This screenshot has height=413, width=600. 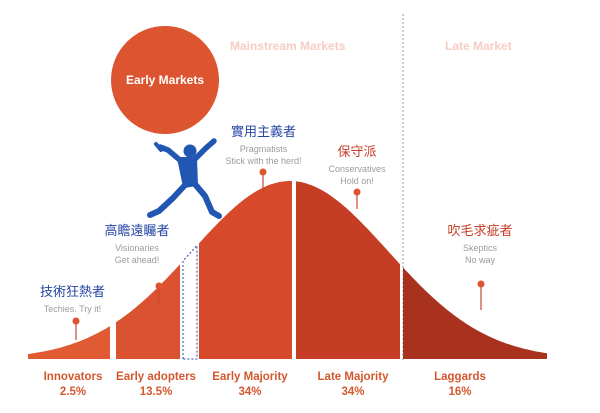 I want to click on early-majority-pct: 34%, so click(x=250, y=392).